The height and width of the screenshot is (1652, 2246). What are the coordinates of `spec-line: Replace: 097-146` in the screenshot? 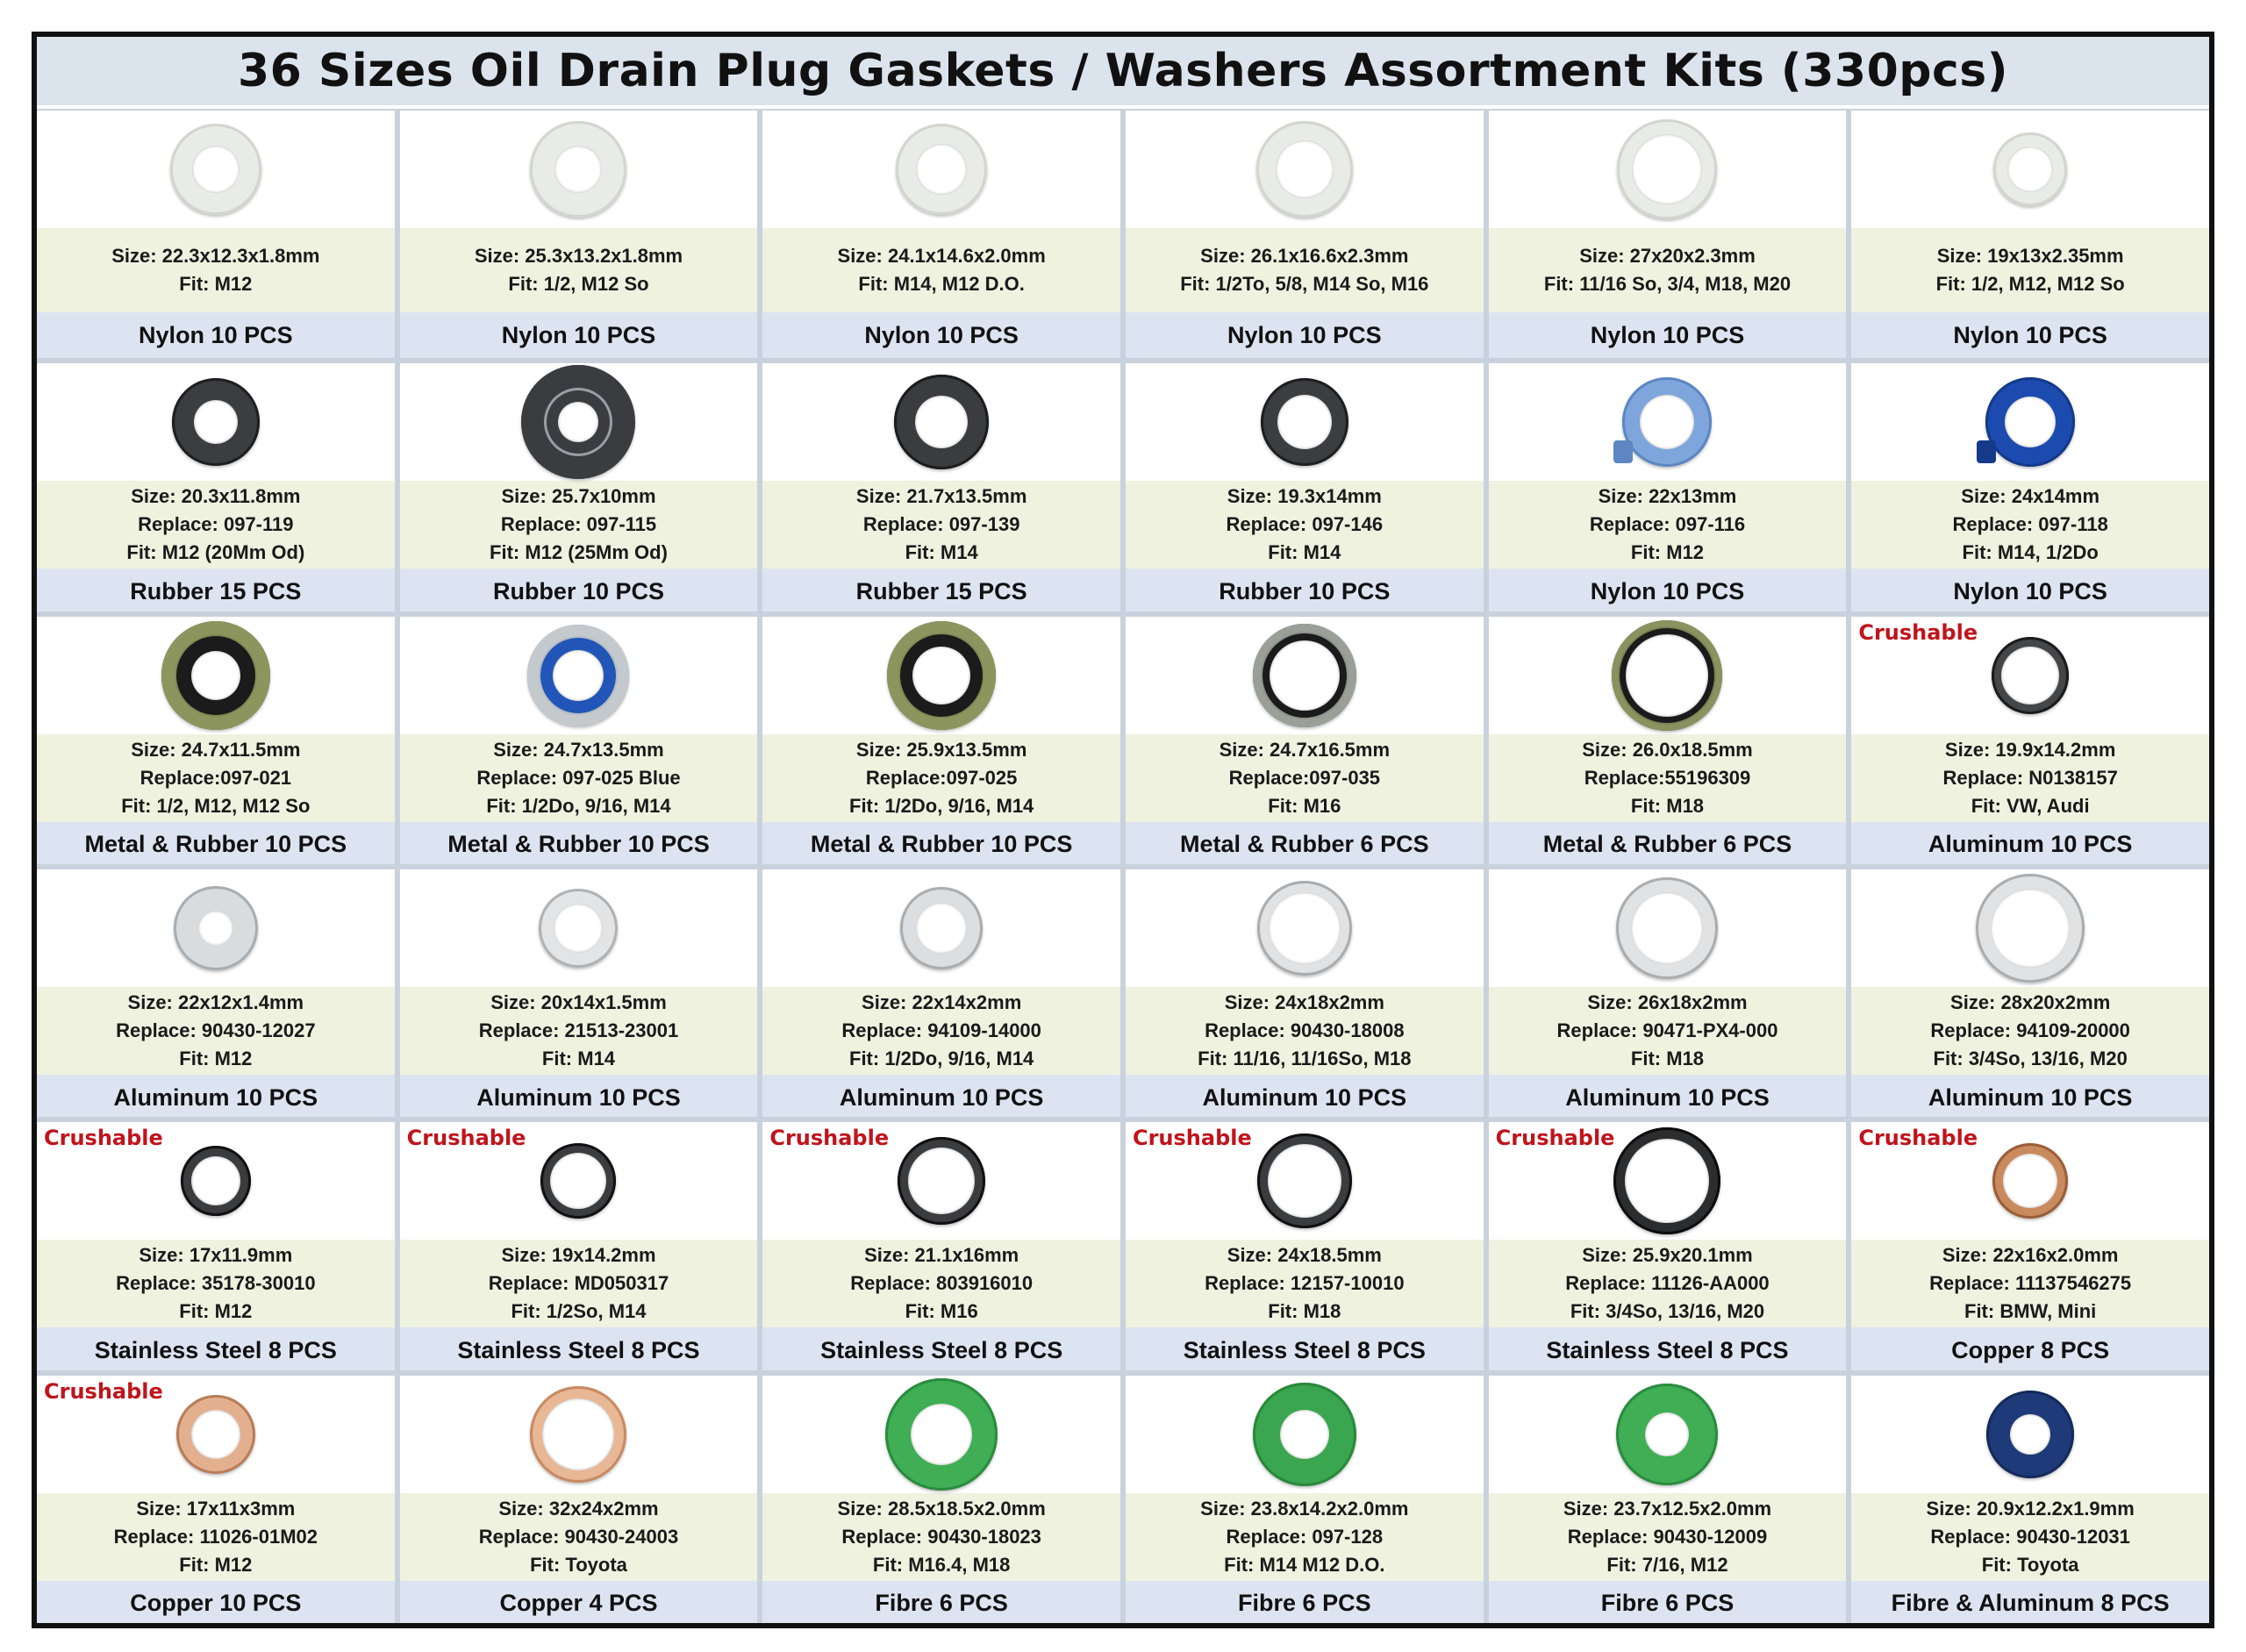 It's located at (1305, 525).